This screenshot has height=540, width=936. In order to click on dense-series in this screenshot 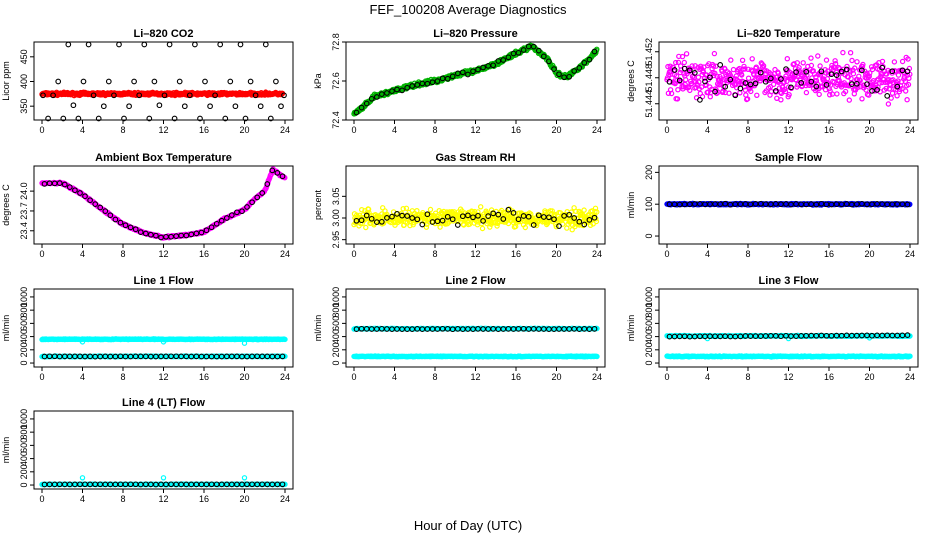, I will do `click(788, 78)`.